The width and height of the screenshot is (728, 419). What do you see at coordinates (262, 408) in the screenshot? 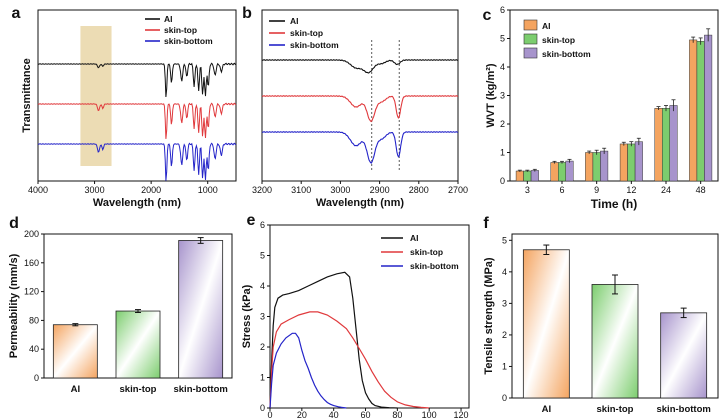
I see `panel-e-ytick-label: 0` at bounding box center [262, 408].